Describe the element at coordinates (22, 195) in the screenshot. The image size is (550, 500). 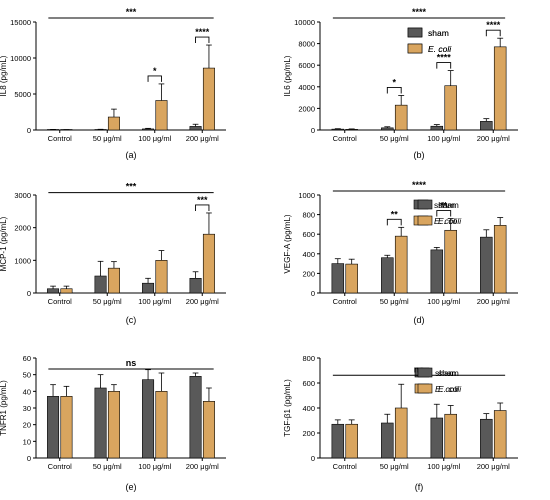
I see `y-tick-label: 3000` at that location.